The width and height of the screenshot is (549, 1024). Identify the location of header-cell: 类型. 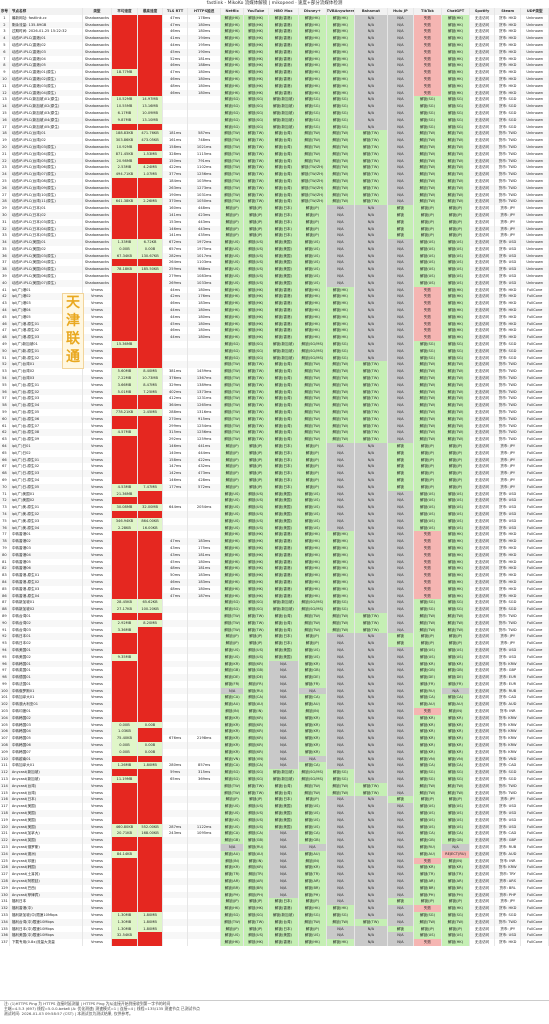
(97, 11).